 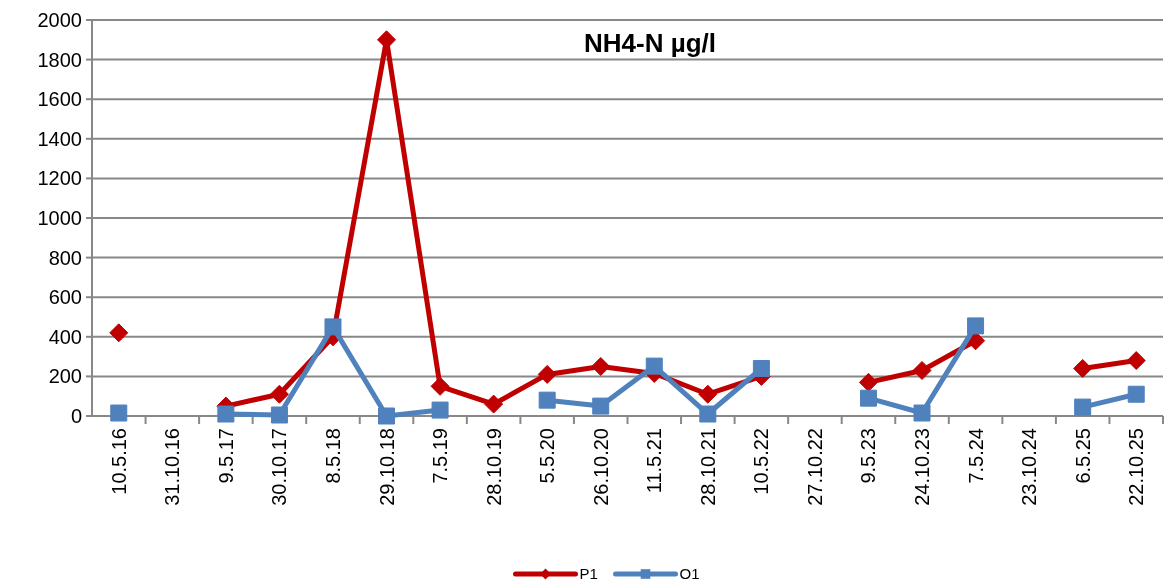 What do you see at coordinates (493, 467) in the screenshot?
I see `x-tick-label: 28.10.19` at bounding box center [493, 467].